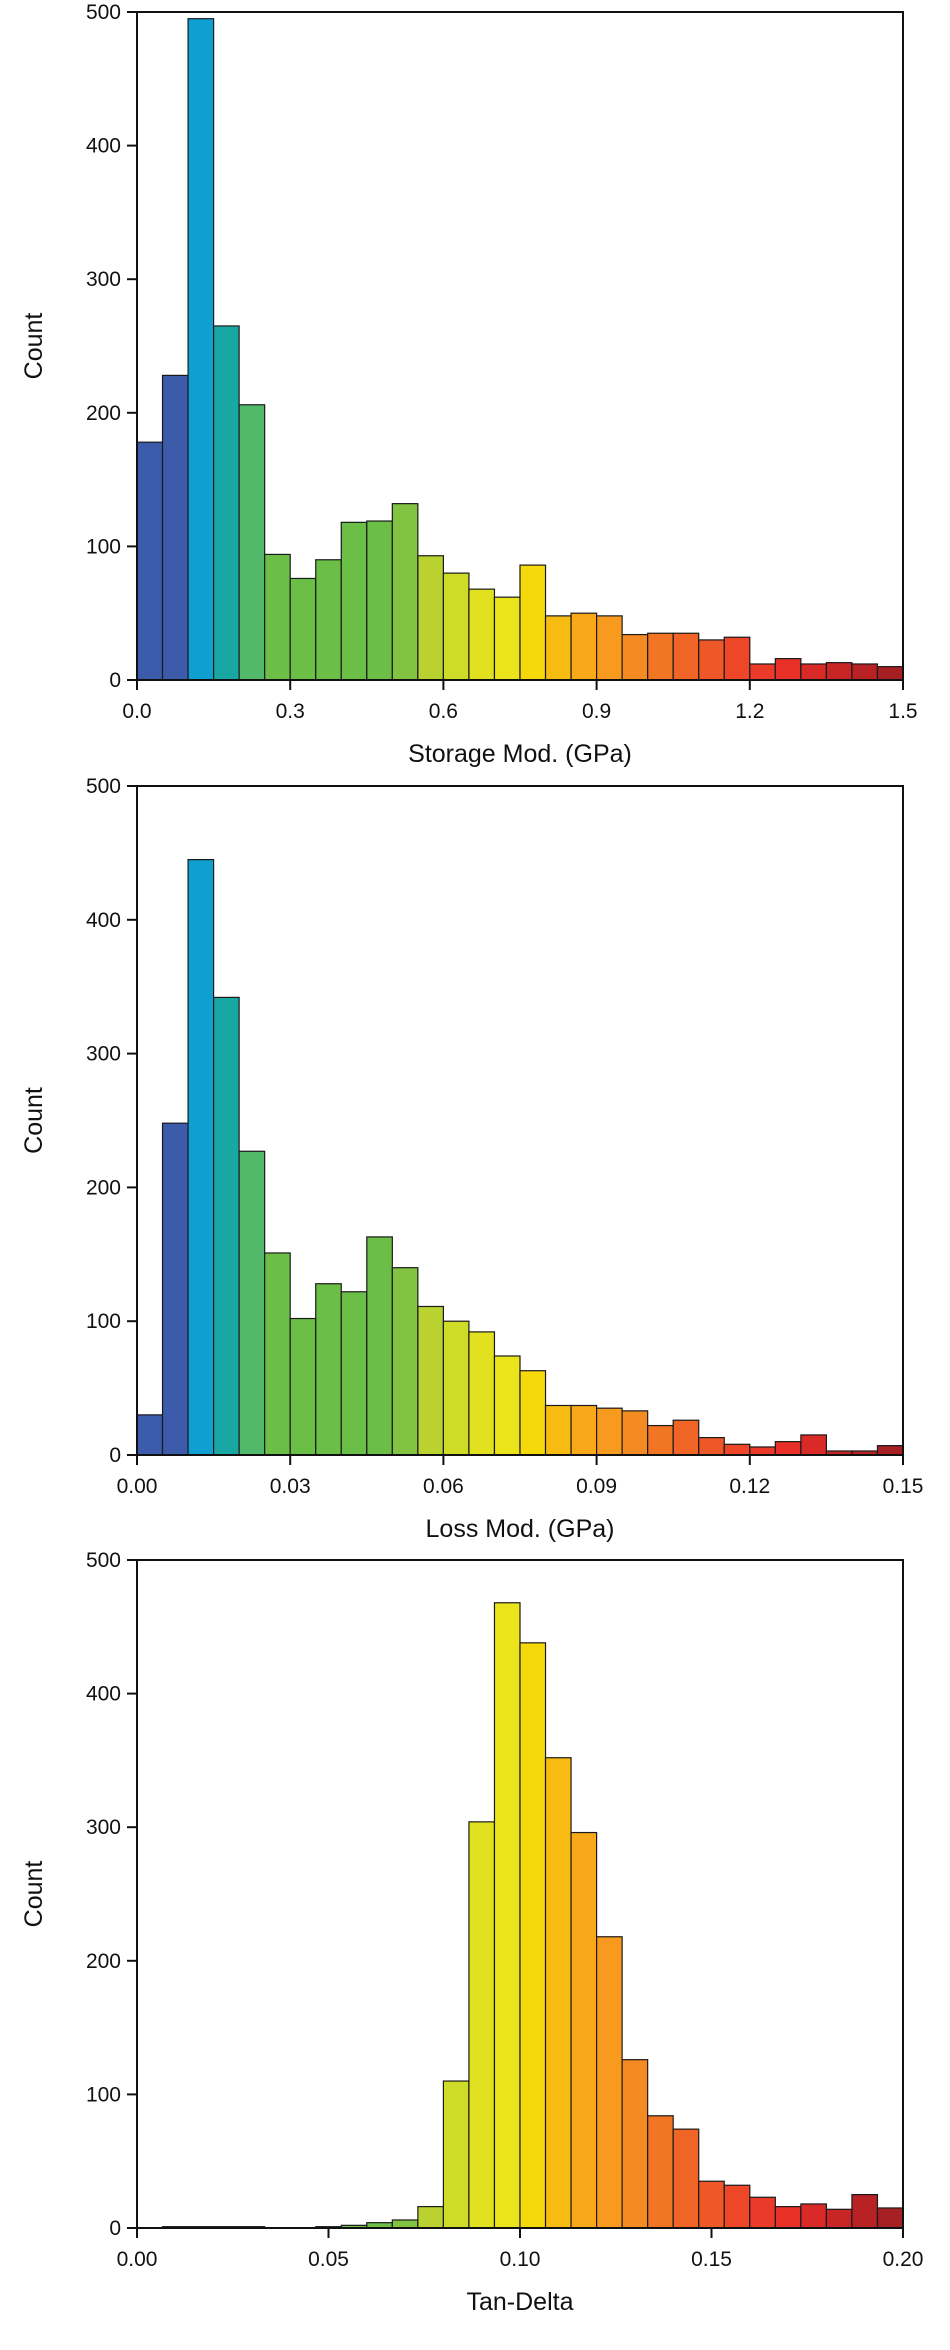  Describe the element at coordinates (711, 2259) in the screenshot. I see `x-tick-label: 0.15` at that location.